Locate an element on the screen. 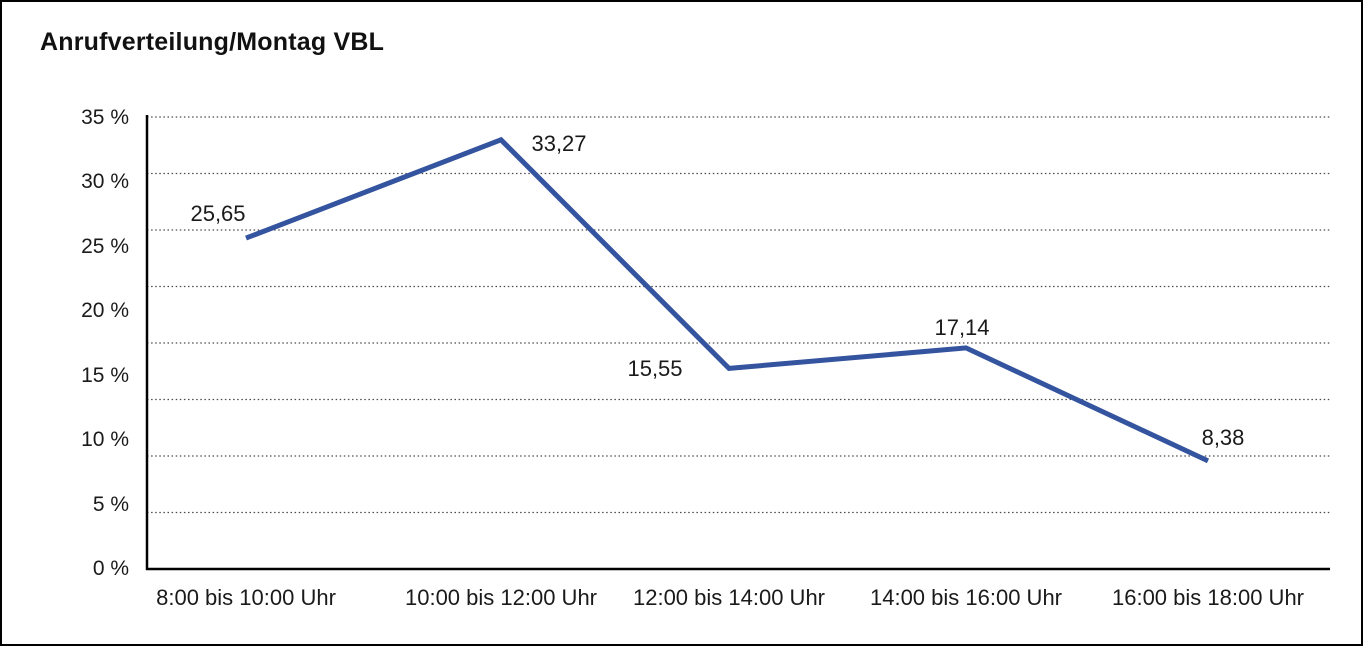 The width and height of the screenshot is (1363, 646). y-axis-tick-label: 35 % is located at coordinates (105, 117).